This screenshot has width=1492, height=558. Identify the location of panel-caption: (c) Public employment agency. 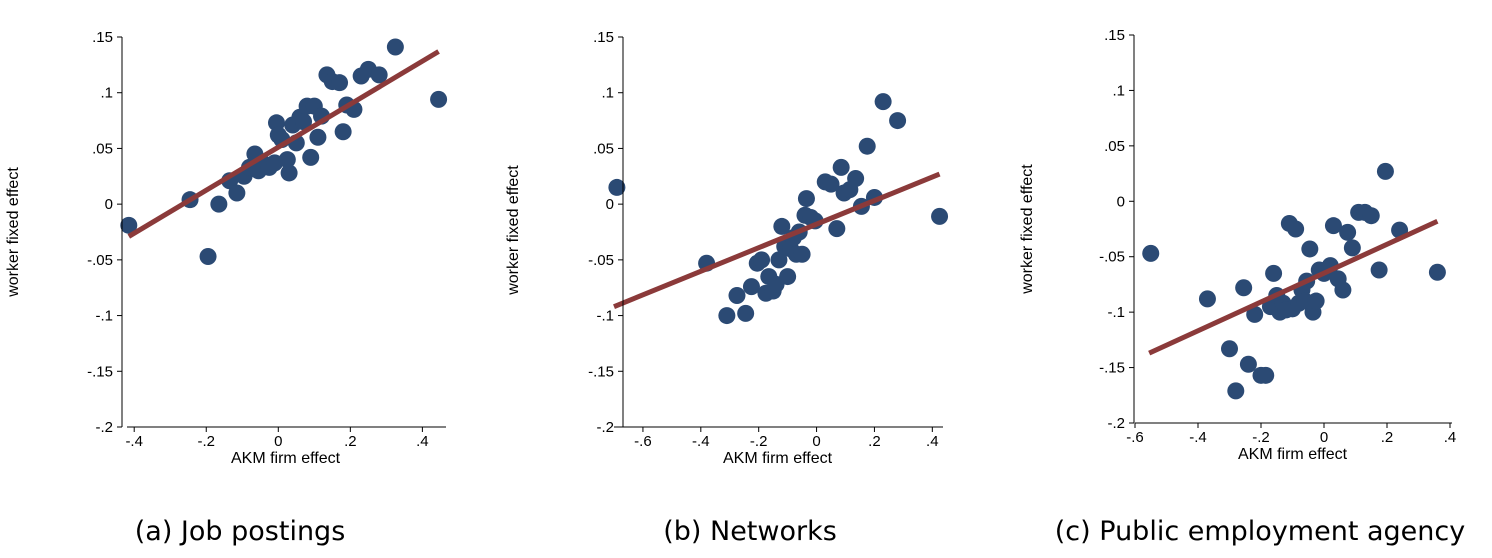
(1260, 531).